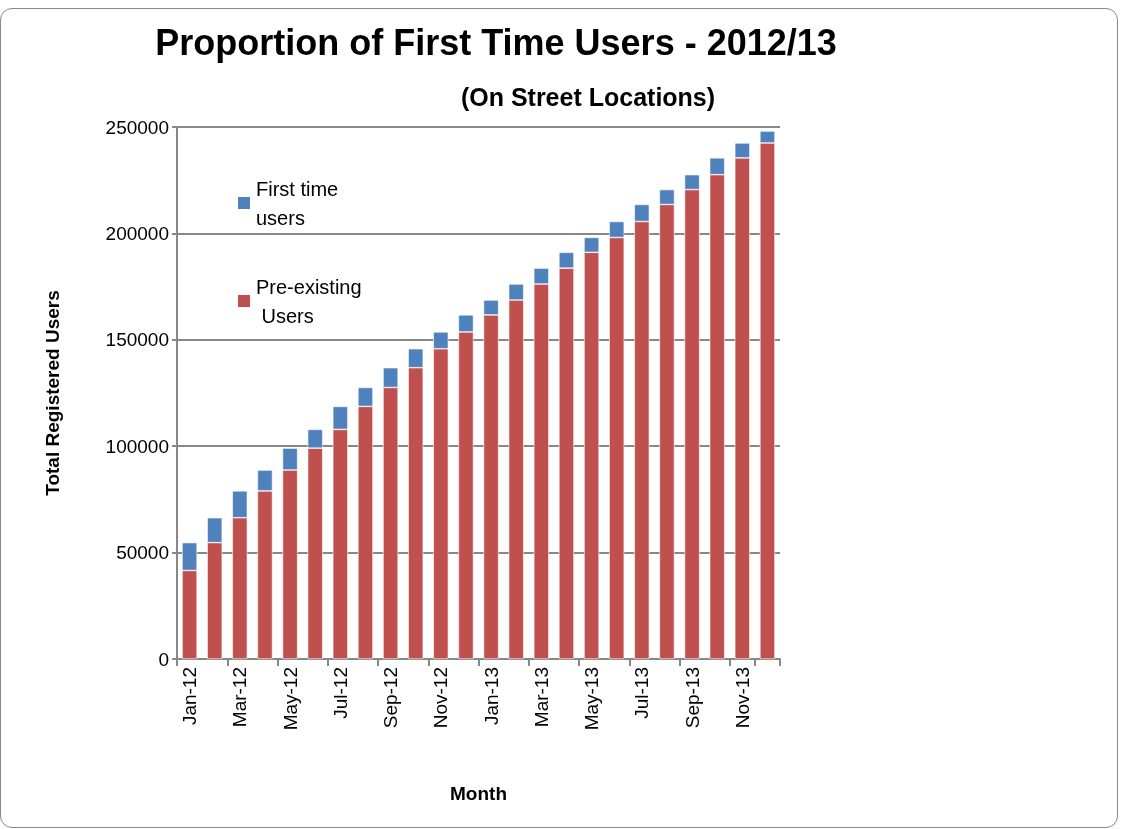 This screenshot has width=1125, height=829. What do you see at coordinates (391, 698) in the screenshot?
I see `x-tick-label: Sep-12` at bounding box center [391, 698].